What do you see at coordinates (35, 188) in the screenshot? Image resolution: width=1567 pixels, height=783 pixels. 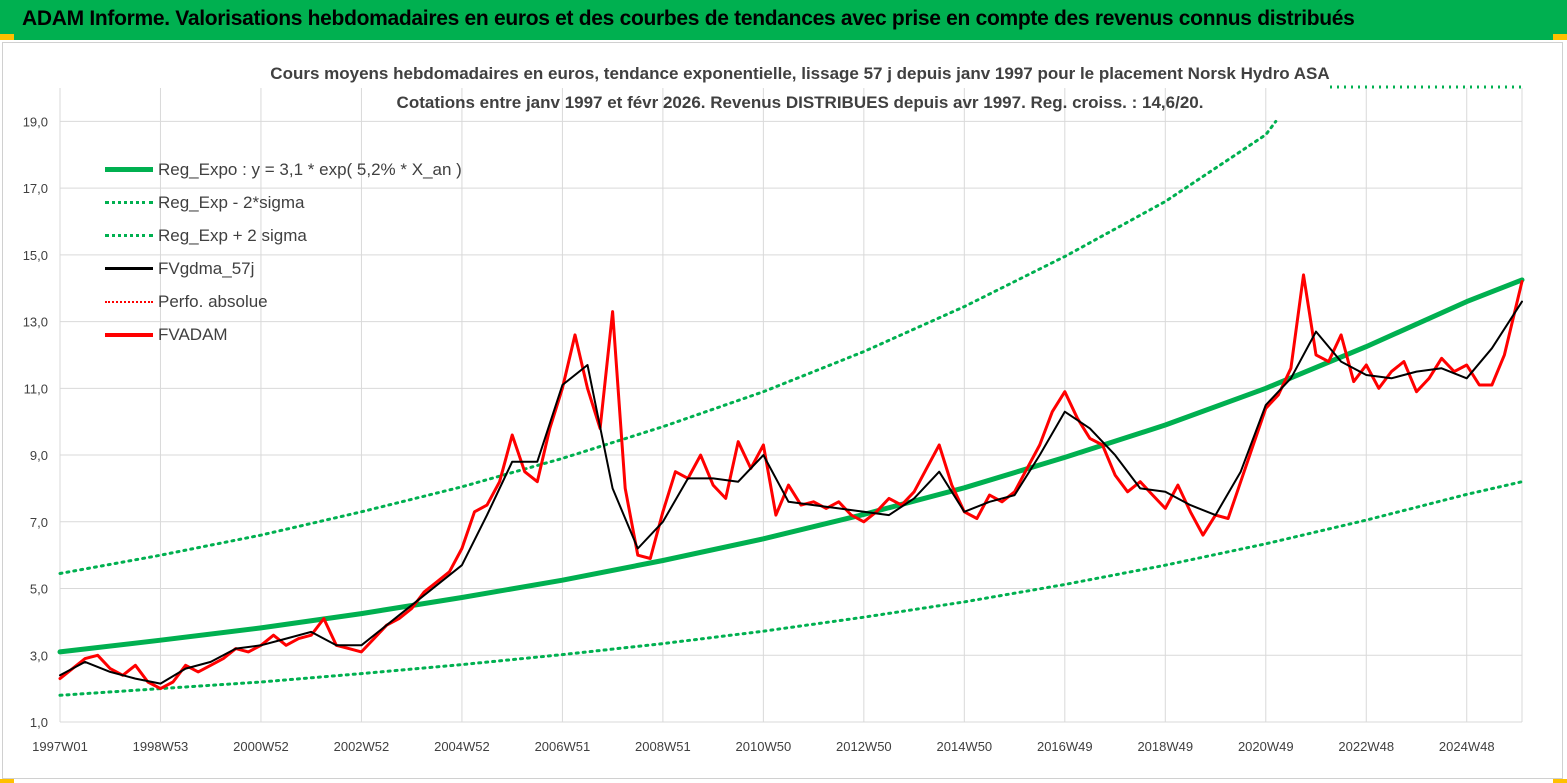 I see `y-tick-label: 17,0` at bounding box center [35, 188].